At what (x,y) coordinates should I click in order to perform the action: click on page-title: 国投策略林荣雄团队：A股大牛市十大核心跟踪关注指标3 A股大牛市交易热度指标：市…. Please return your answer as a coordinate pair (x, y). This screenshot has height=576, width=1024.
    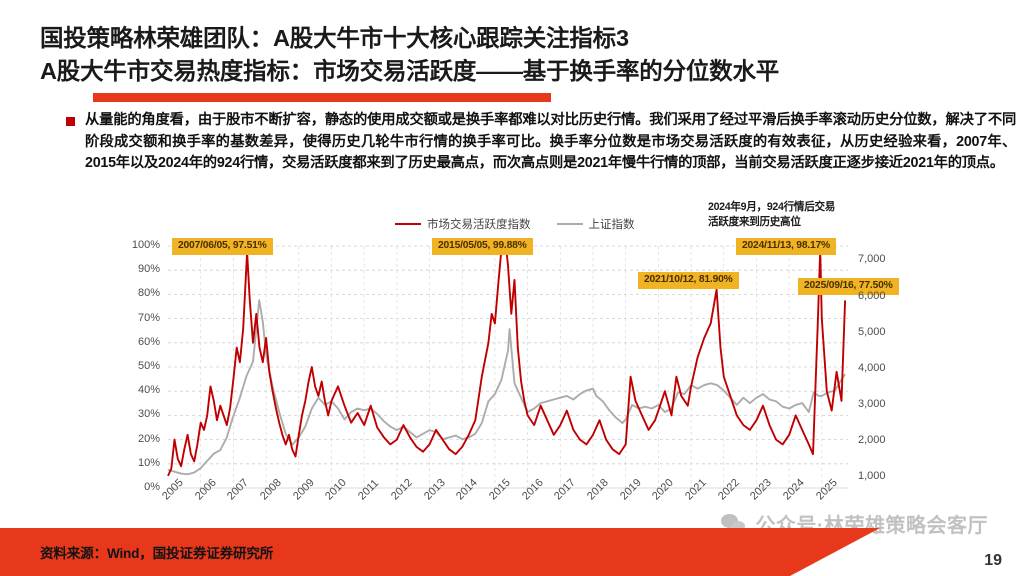
    Looking at the image, I should click on (530, 55).